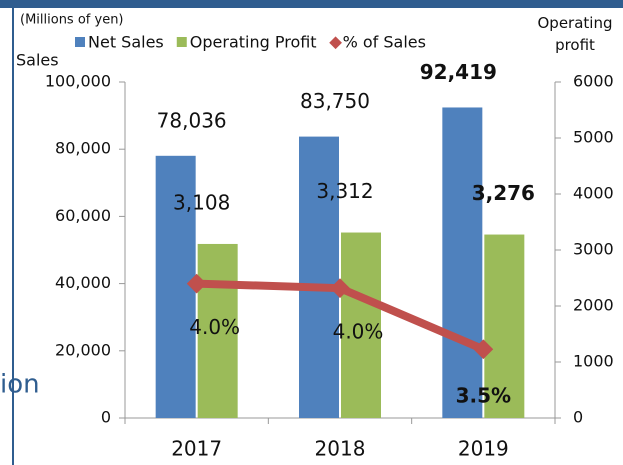 This screenshot has height=465, width=623. I want to click on data-label: 3,108, so click(201, 202).